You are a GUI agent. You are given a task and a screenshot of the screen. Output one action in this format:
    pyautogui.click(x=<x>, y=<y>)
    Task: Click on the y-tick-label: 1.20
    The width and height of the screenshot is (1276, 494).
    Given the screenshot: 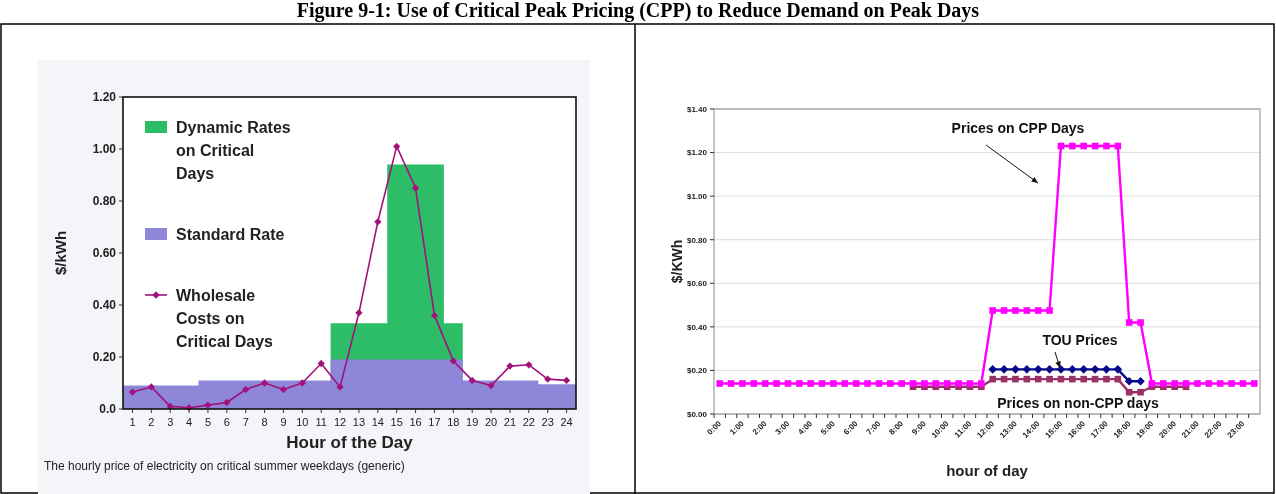 What is the action you would take?
    pyautogui.click(x=104, y=97)
    